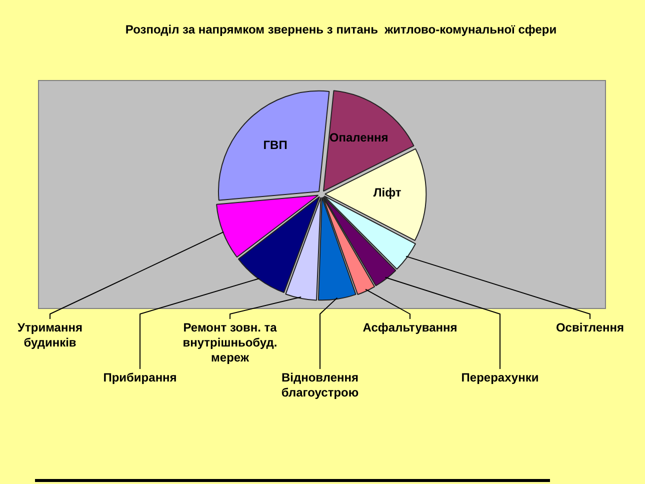 The height and width of the screenshot is (484, 645). Describe the element at coordinates (500, 377) in the screenshot. I see `slice-label: Перерахунки` at that location.